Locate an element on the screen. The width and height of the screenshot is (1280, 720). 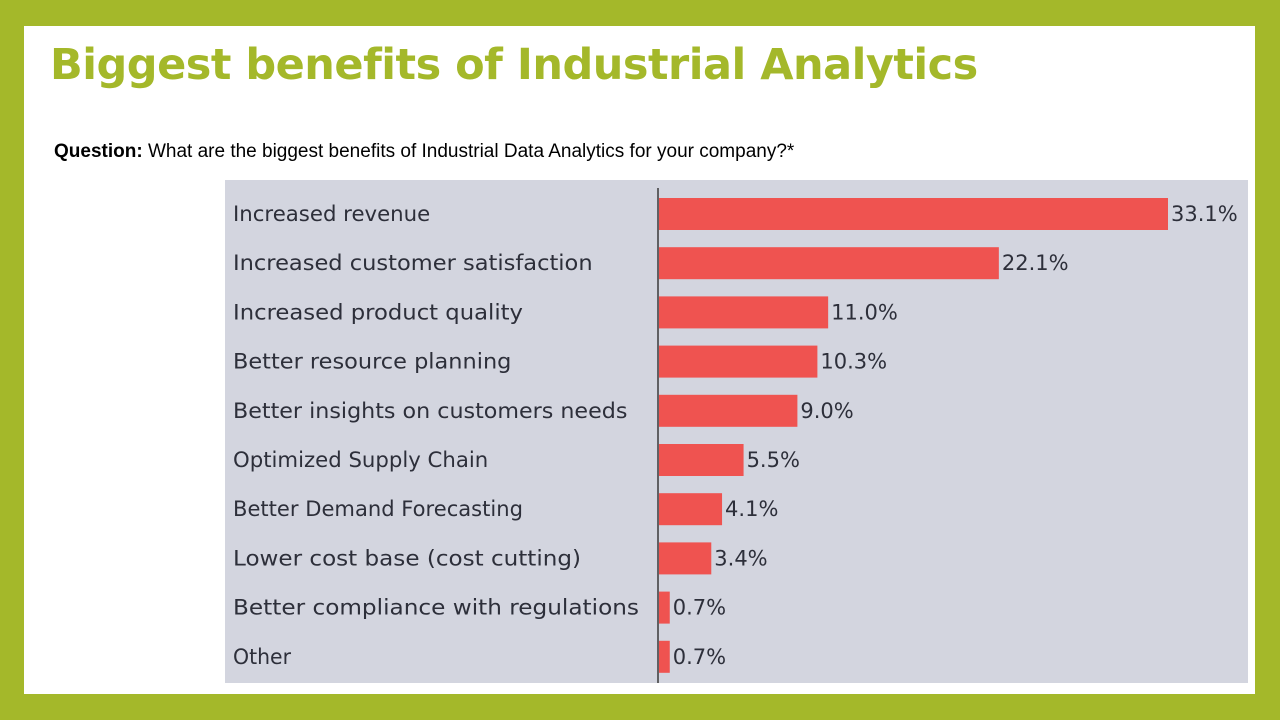
value-label: 3.4% is located at coordinates (740, 558).